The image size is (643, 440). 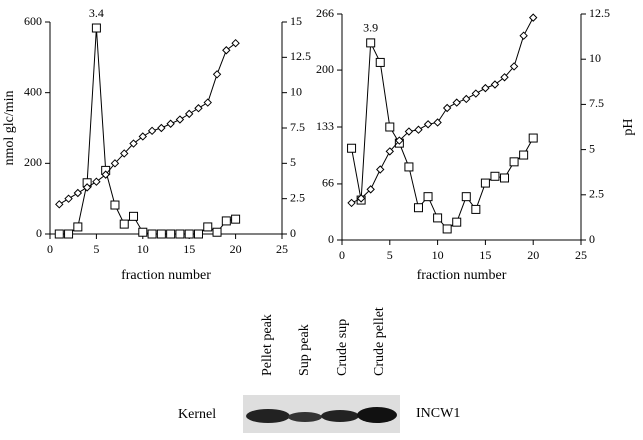 I want to click on y2-tick-label: 2.5, so click(x=596, y=194).